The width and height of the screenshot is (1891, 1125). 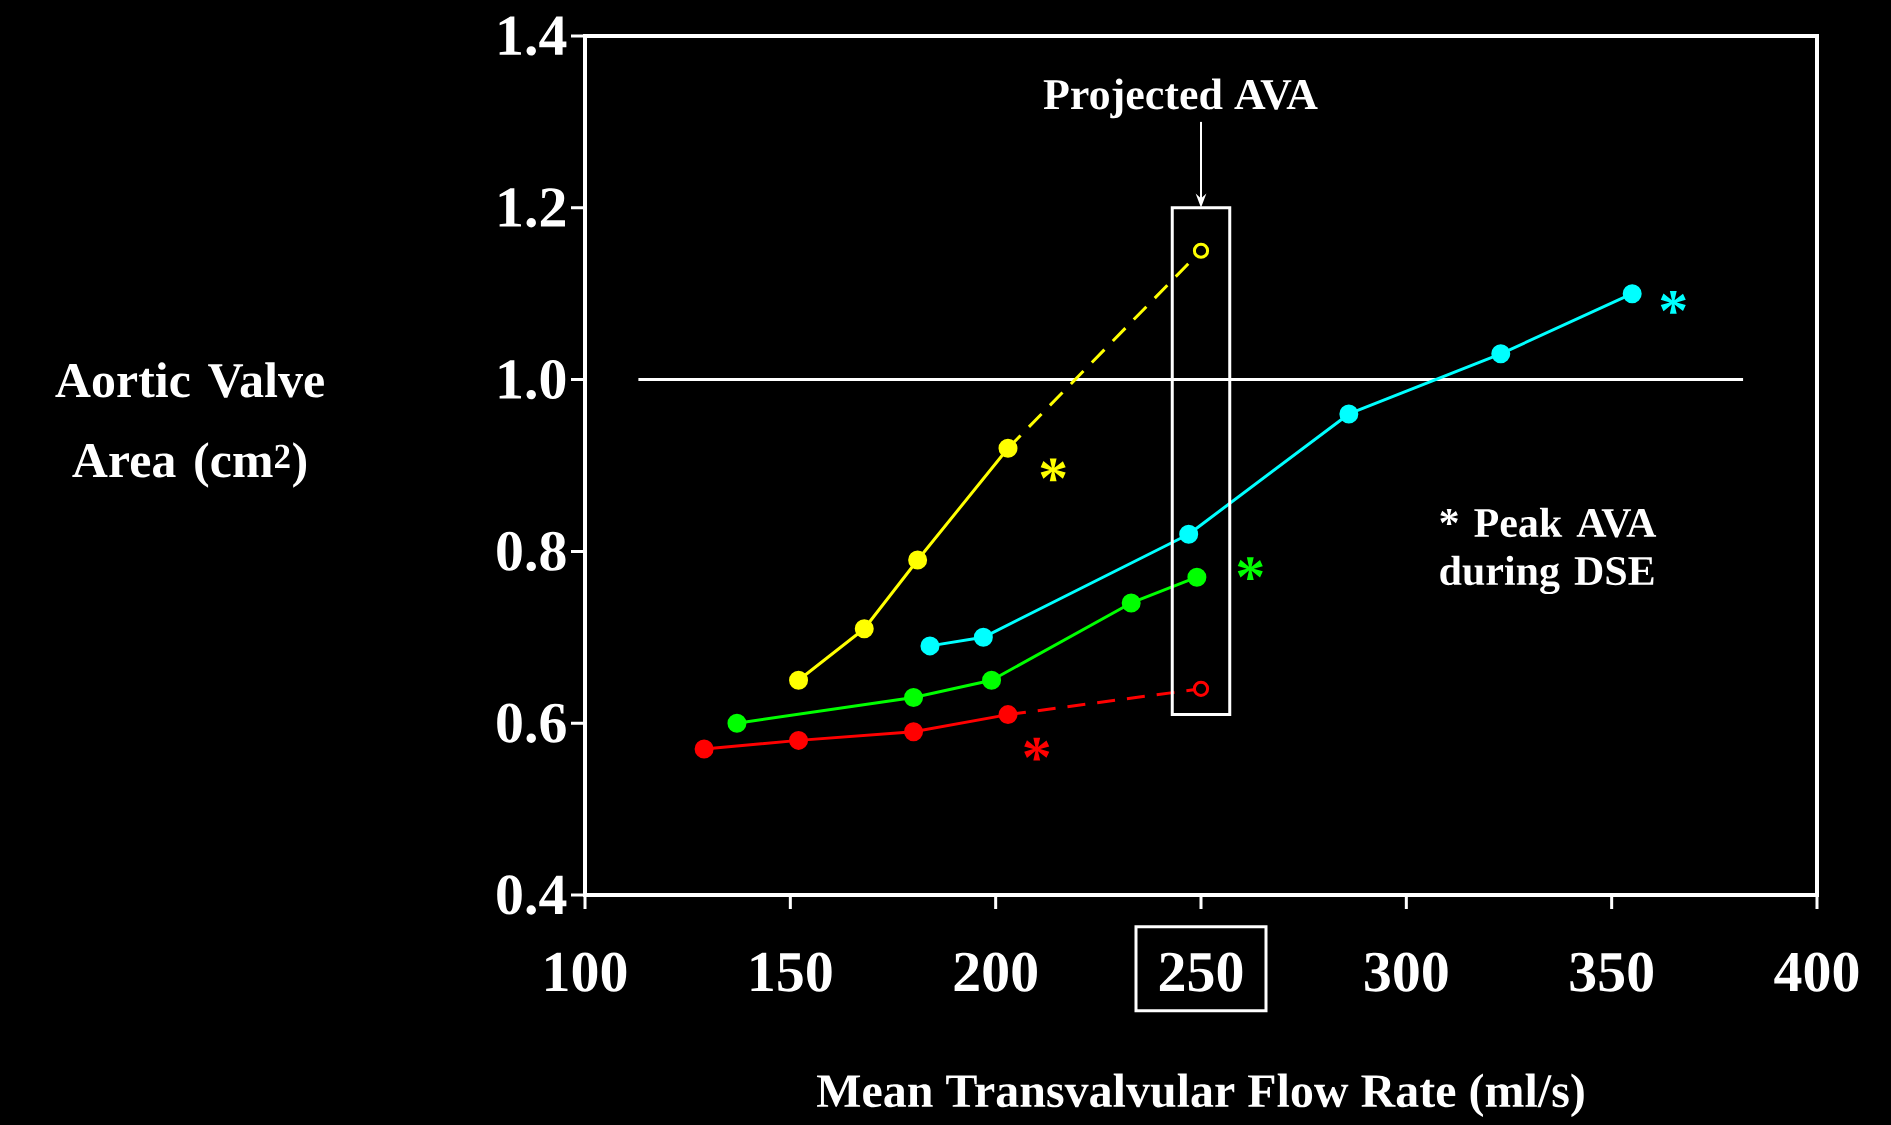 What do you see at coordinates (531, 551) in the screenshot?
I see `y-tick-label: 0.8` at bounding box center [531, 551].